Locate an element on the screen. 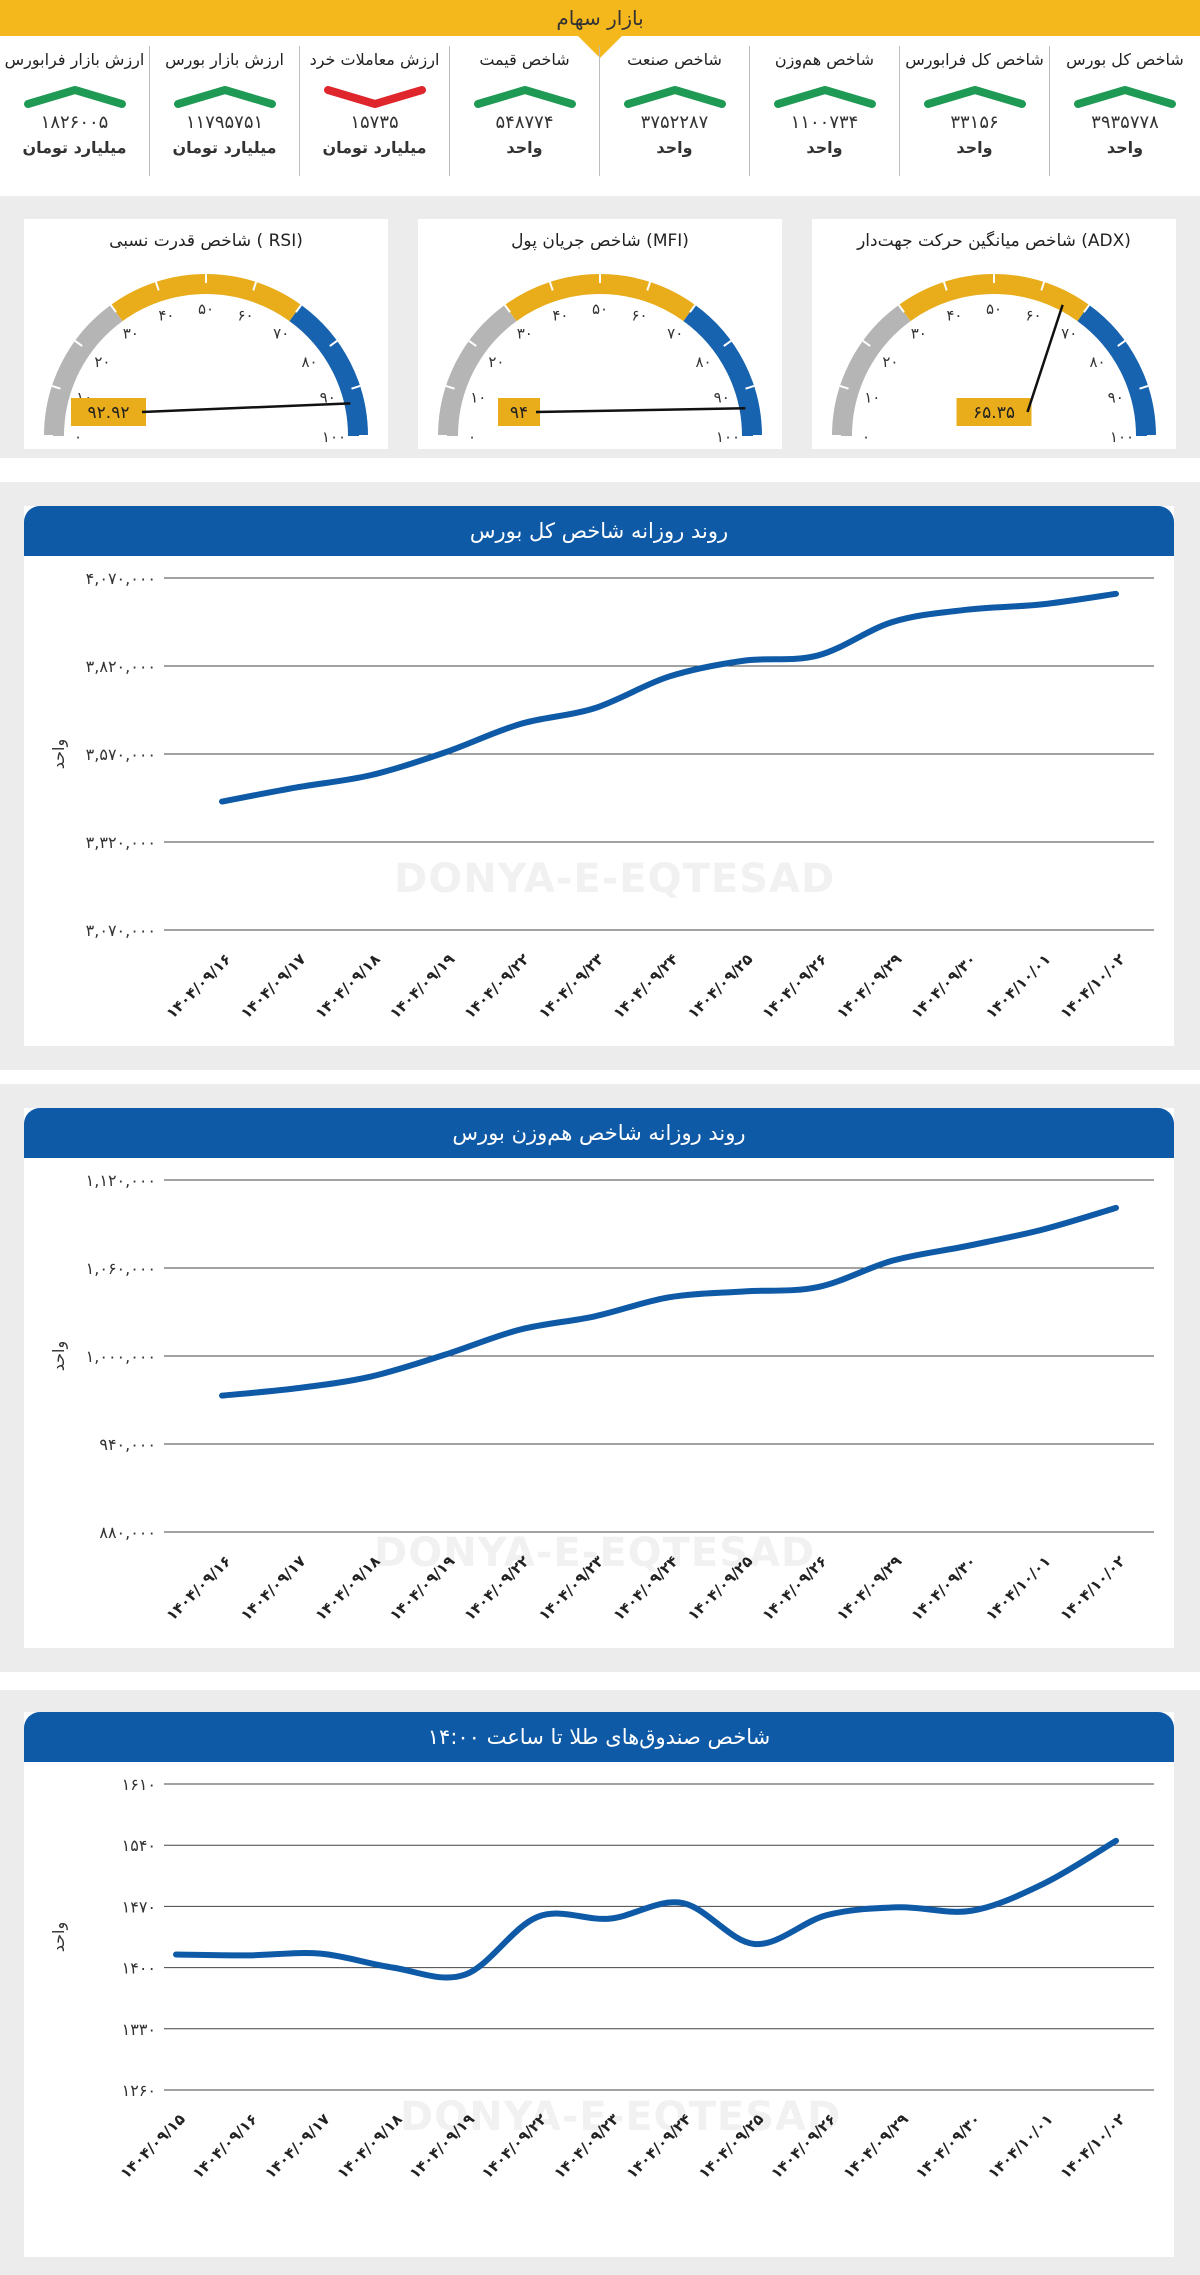 Image resolution: width=1200 pixels, height=2275 pixels. gauge-tick-label: ۸۰ is located at coordinates (1097, 362).